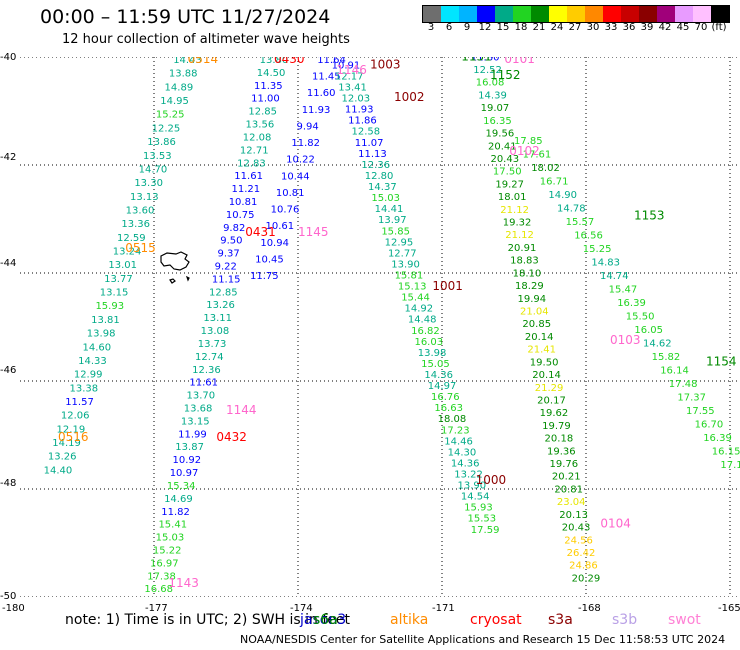 This screenshot has height=650, width=740. Describe the element at coordinates (467, 27) in the screenshot. I see `color-scale-label: 9` at that location.